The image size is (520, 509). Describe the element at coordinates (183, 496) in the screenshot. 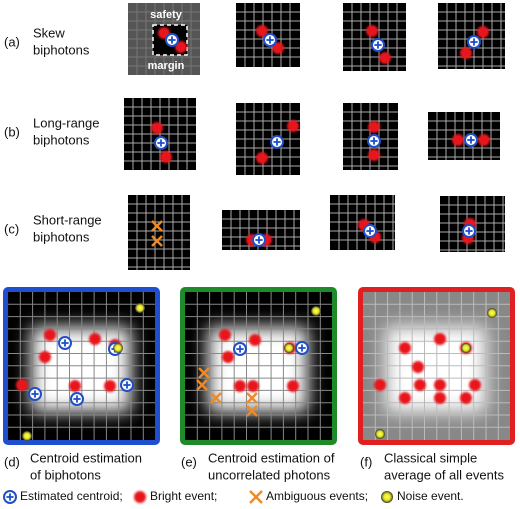

I see `legend-text: Bright event;` at that location.